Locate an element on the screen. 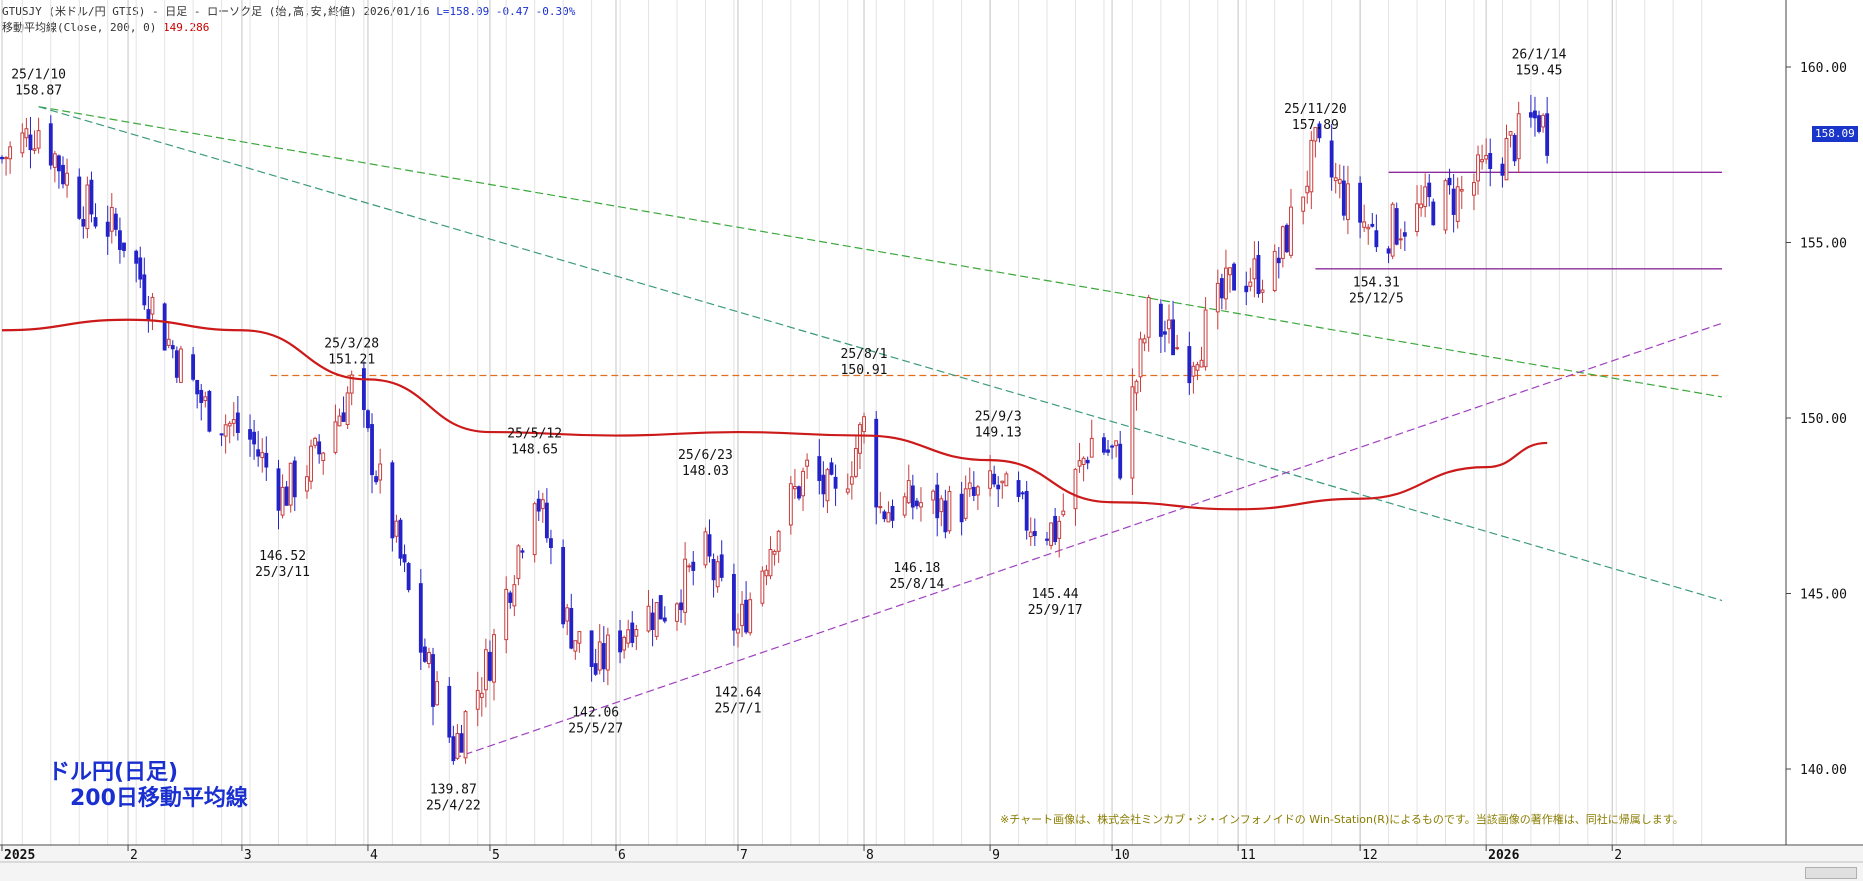 This screenshot has height=881, width=1863. annotation-date: 25/9/3 is located at coordinates (998, 417).